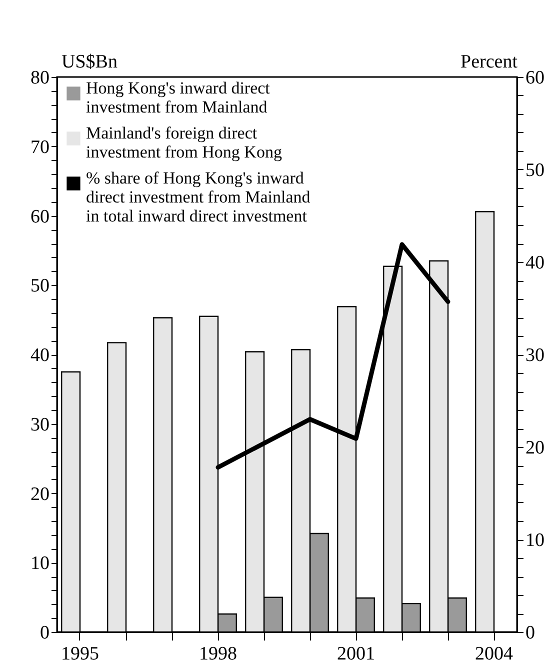 This screenshot has width=556, height=671. What do you see at coordinates (218, 654) in the screenshot?
I see `x-tick-label: 1998` at bounding box center [218, 654].